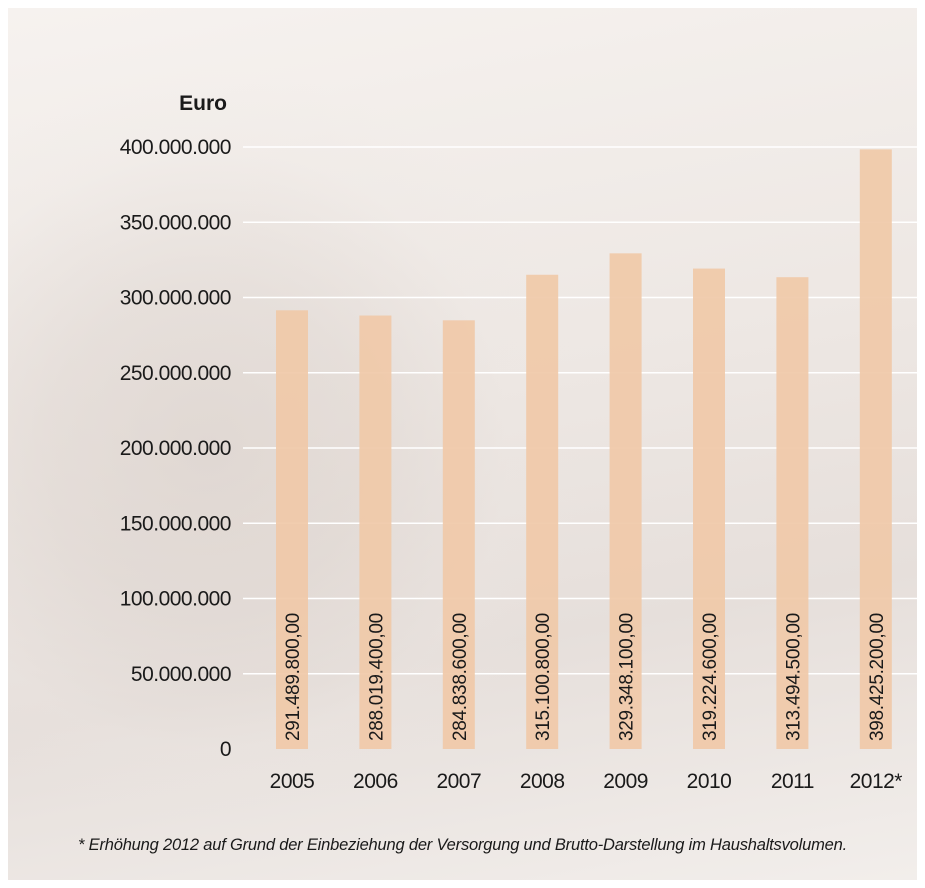  I want to click on bar-value-label: 398.425.200,00, so click(877, 677).